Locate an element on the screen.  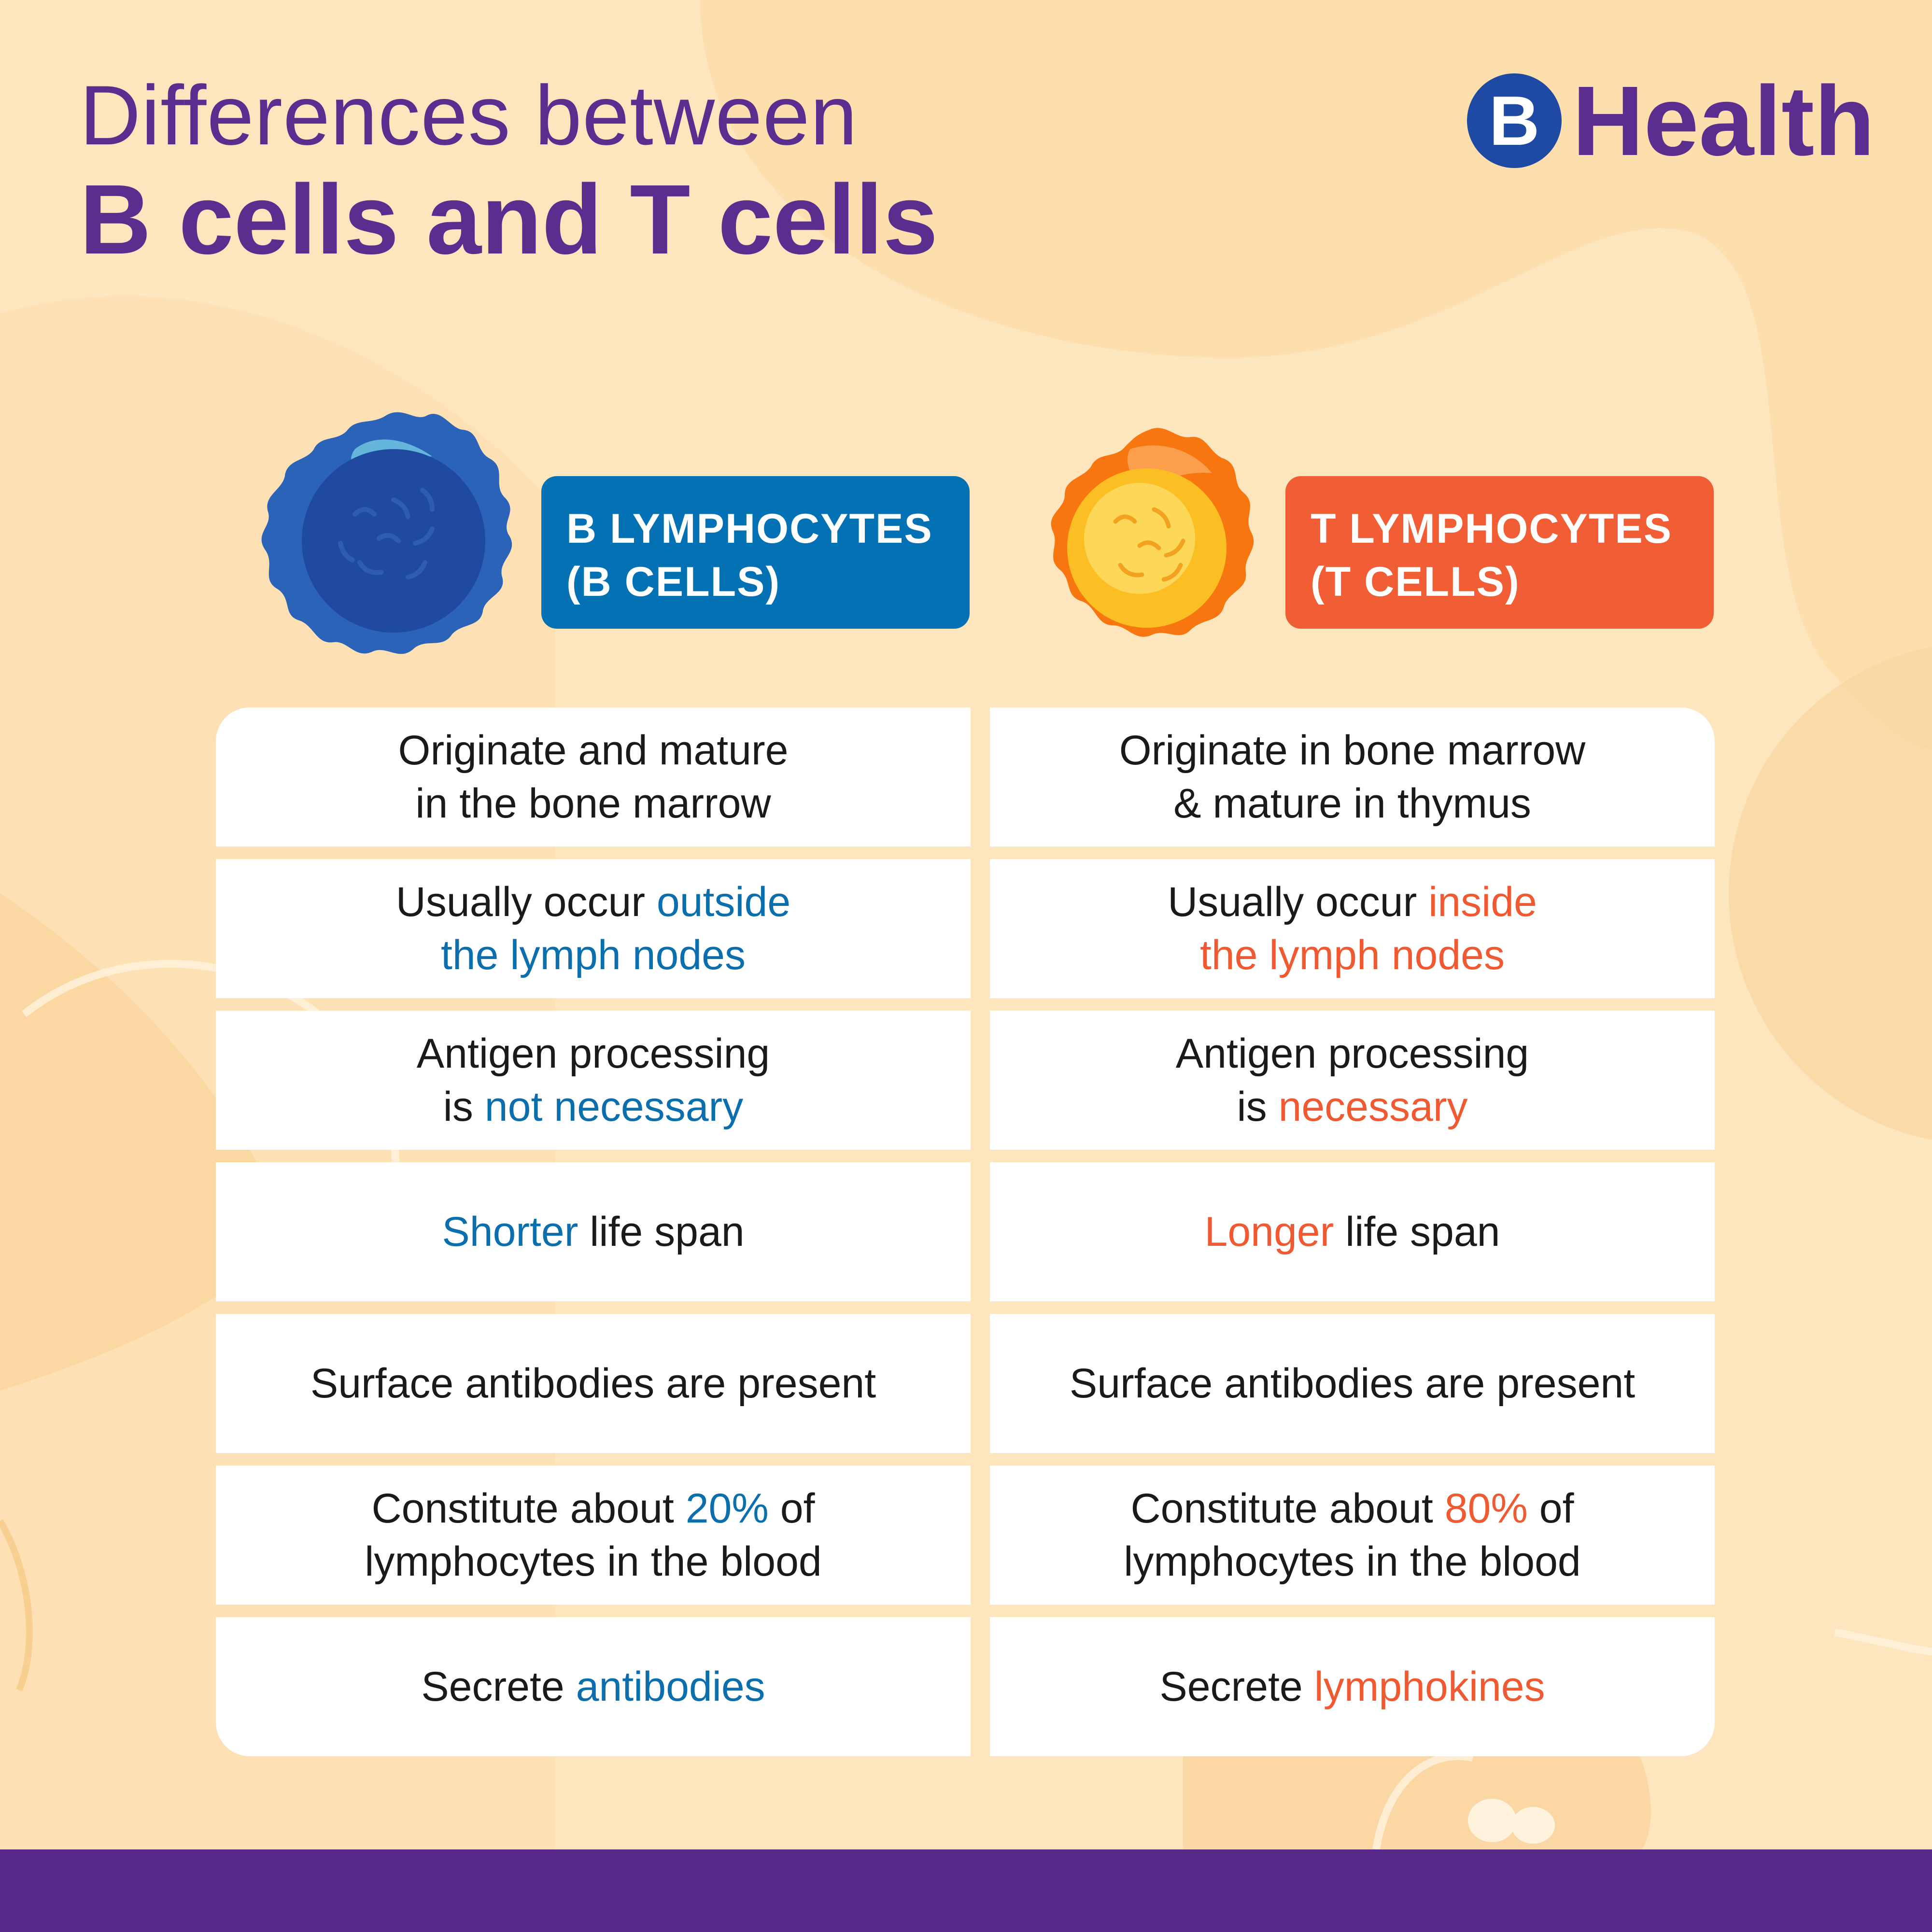
t-row-text: Antigen processing is necessary is located at coordinates (1352, 1080).